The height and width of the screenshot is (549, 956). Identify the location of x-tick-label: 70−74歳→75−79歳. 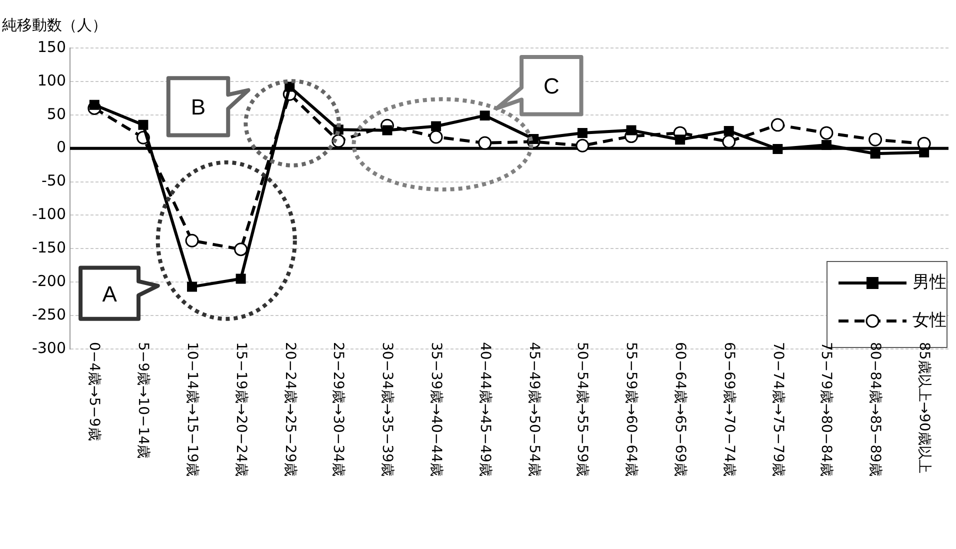
(778, 409).